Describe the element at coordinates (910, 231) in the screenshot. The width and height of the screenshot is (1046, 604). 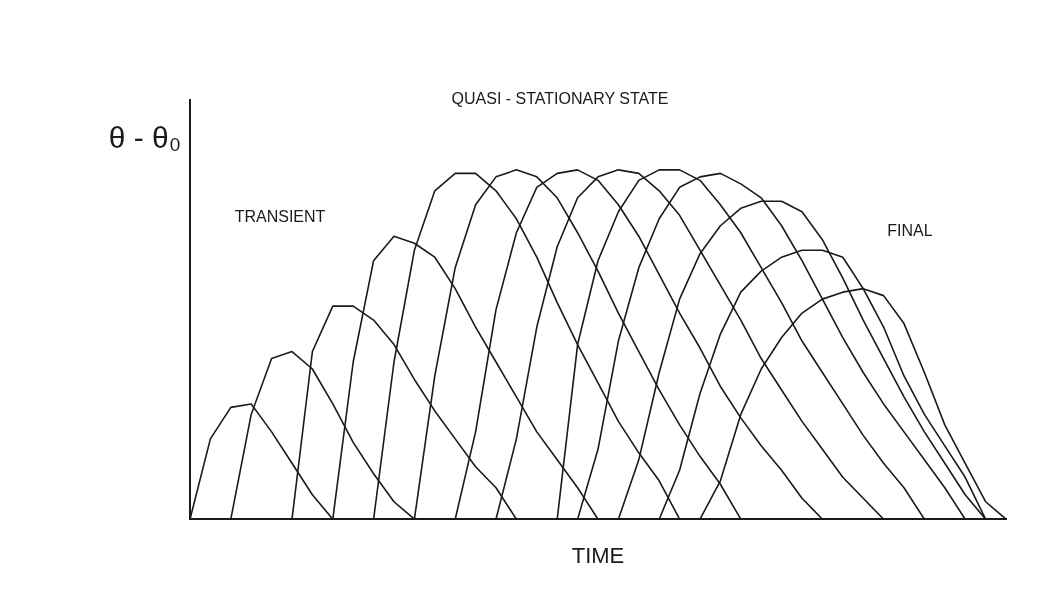
I see `annotation: FINAL` at that location.